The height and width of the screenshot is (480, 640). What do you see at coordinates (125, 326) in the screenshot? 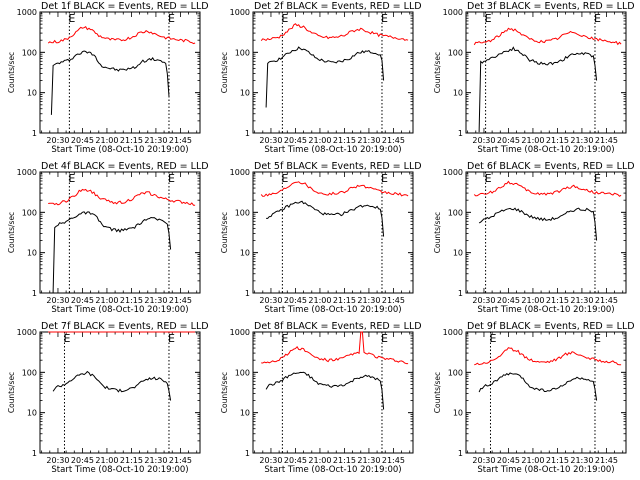
I see `panel-title: Det 7f BLACK = Events, RED = LLD` at bounding box center [125, 326].